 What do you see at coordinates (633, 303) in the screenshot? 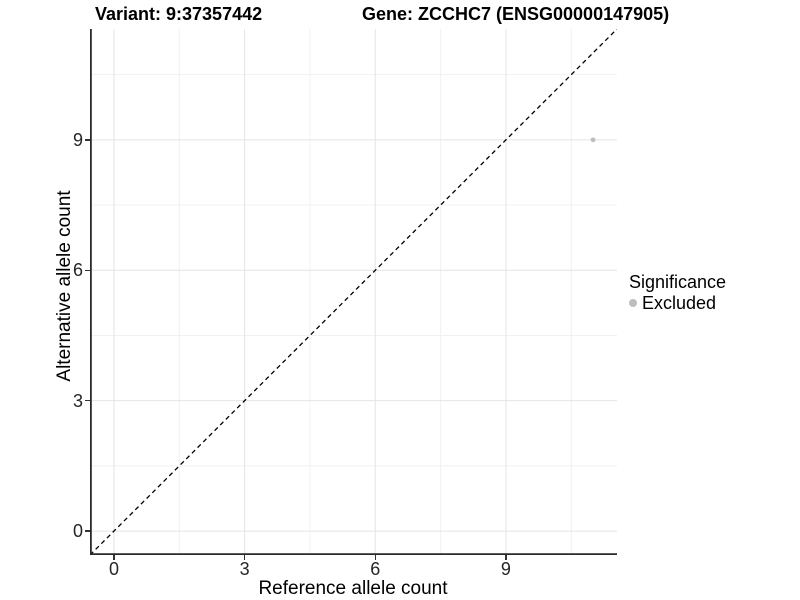
I see `legend-point-icon` at bounding box center [633, 303].